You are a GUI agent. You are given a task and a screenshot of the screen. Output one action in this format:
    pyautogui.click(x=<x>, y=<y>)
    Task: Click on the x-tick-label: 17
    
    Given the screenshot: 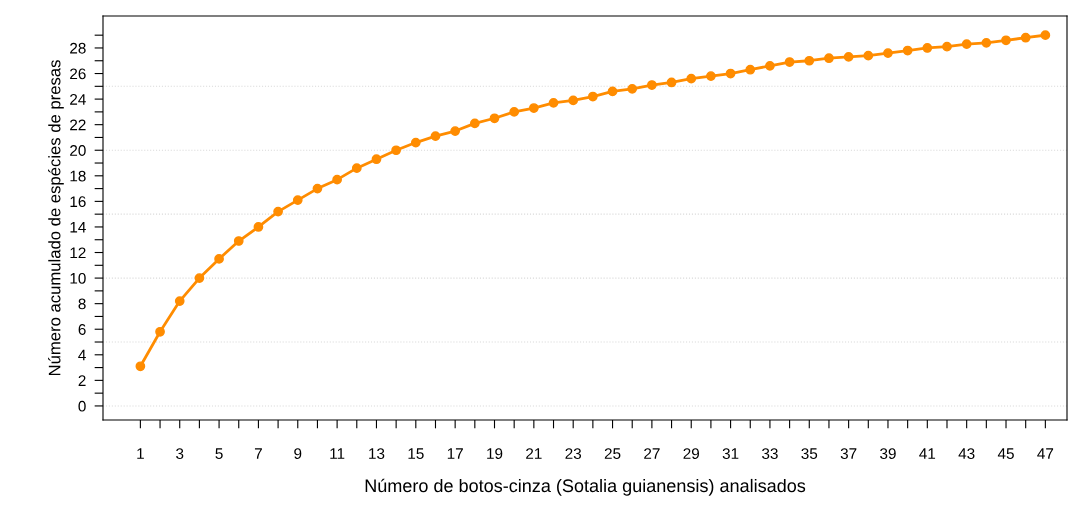 What is the action you would take?
    pyautogui.click(x=455, y=453)
    